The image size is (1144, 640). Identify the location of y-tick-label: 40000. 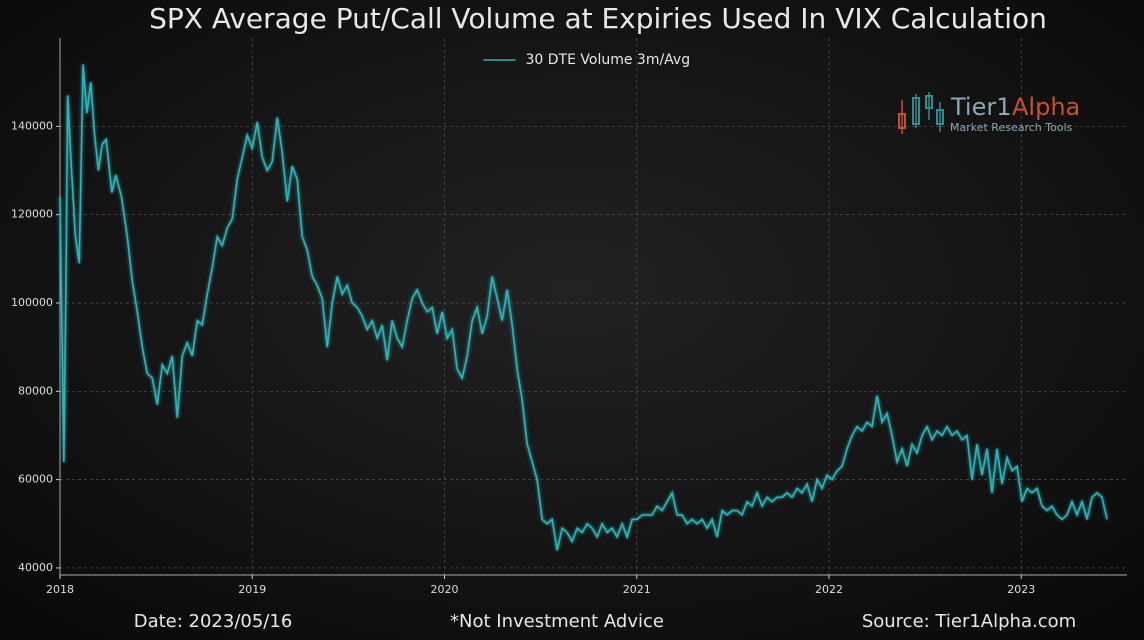
(35, 567).